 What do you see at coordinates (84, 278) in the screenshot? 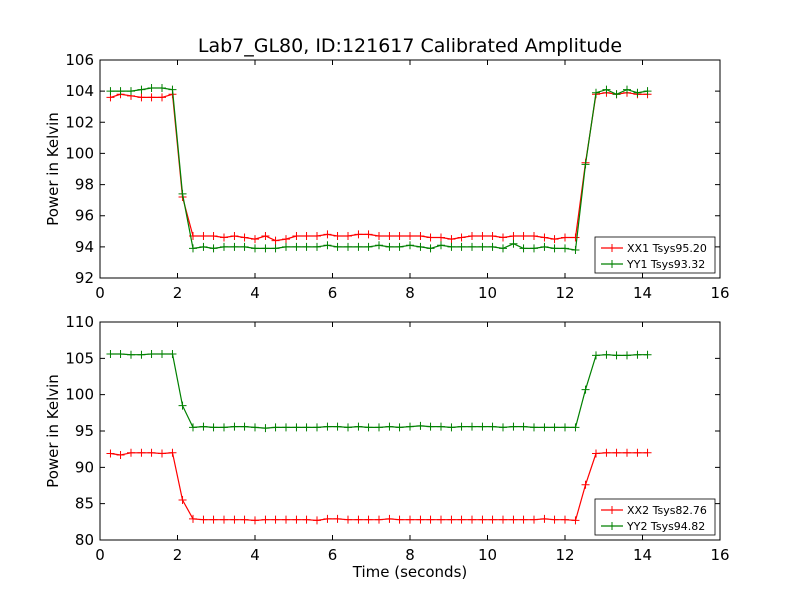
I see `y-tick-label: 92` at bounding box center [84, 278].